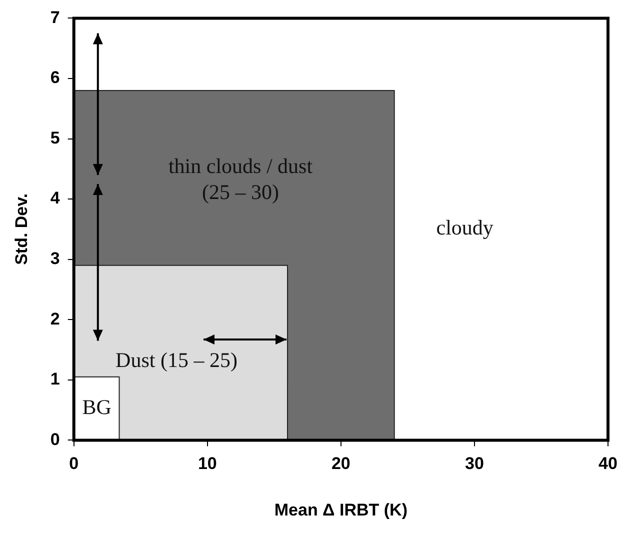  I want to click on annotation: thin clouds / dust (25 – 30), so click(240, 179).